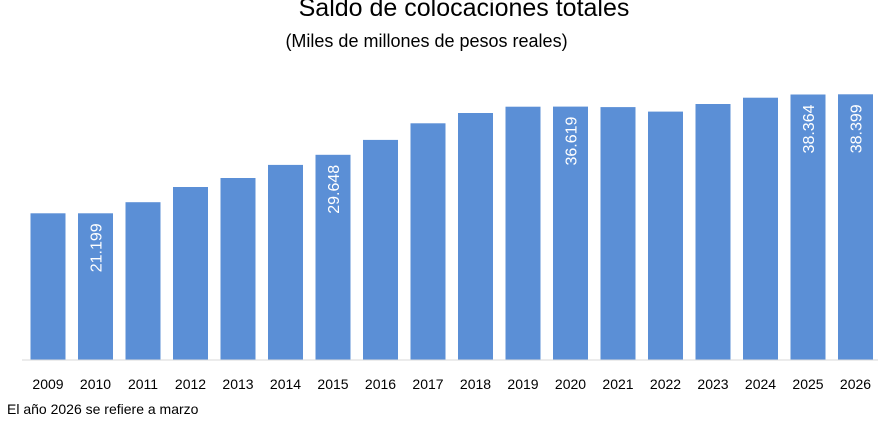 The width and height of the screenshot is (893, 442). Describe the element at coordinates (760, 228) in the screenshot. I see `bar-2024` at that location.